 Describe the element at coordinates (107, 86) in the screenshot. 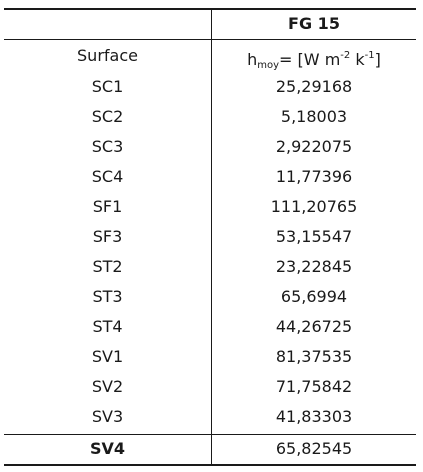

I see `surface-cell: SC1` at that location.